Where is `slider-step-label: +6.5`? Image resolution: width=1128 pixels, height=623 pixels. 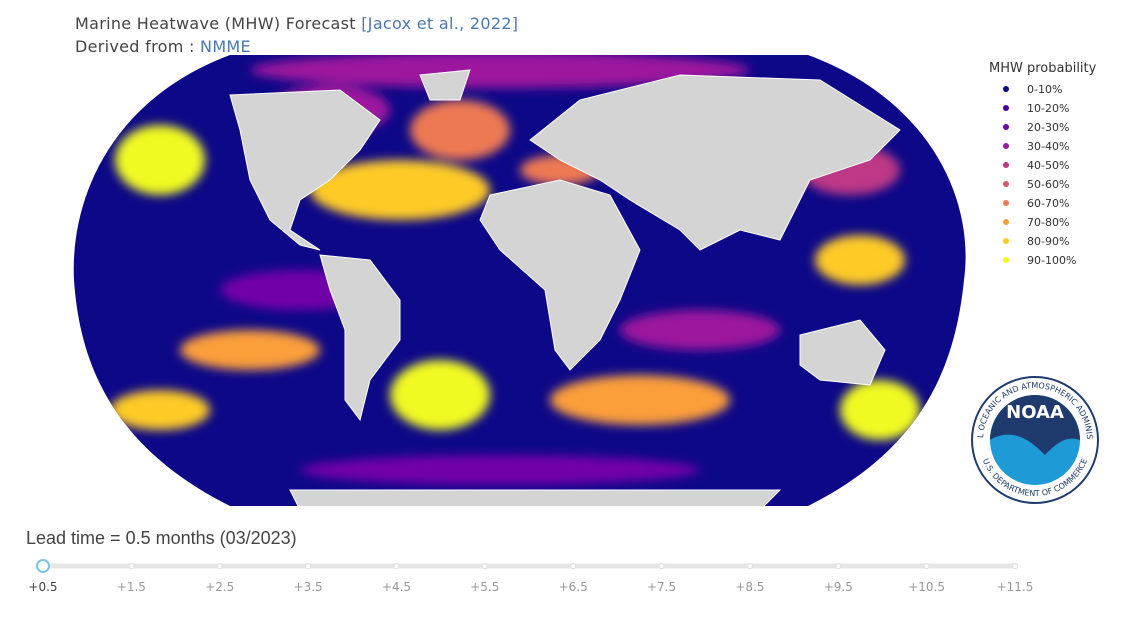
slider-step-label: +6.5 is located at coordinates (573, 587).